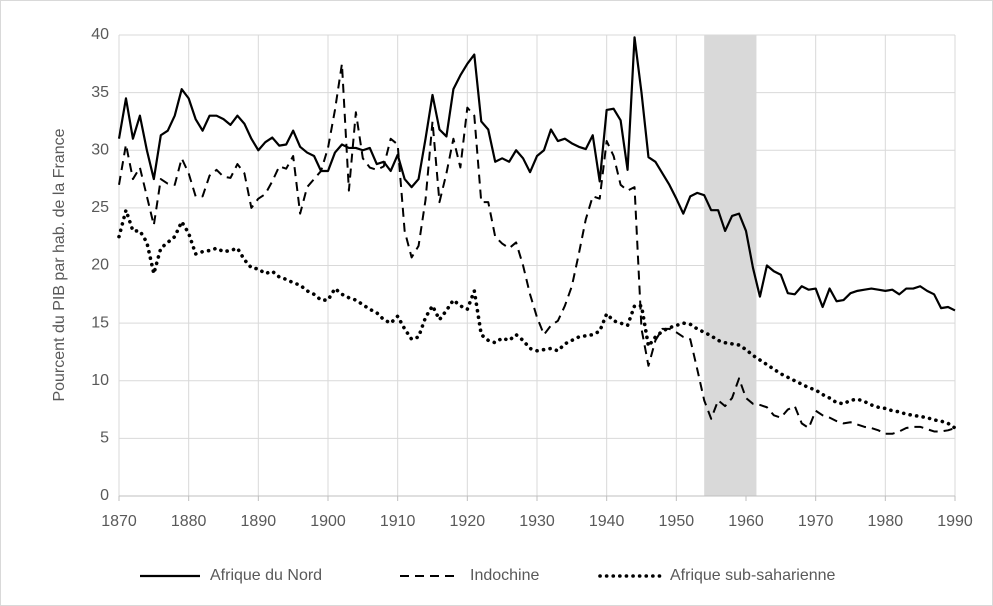 This screenshot has width=993, height=606. What do you see at coordinates (398, 521) in the screenshot?
I see `x-tick-label: 1910` at bounding box center [398, 521].